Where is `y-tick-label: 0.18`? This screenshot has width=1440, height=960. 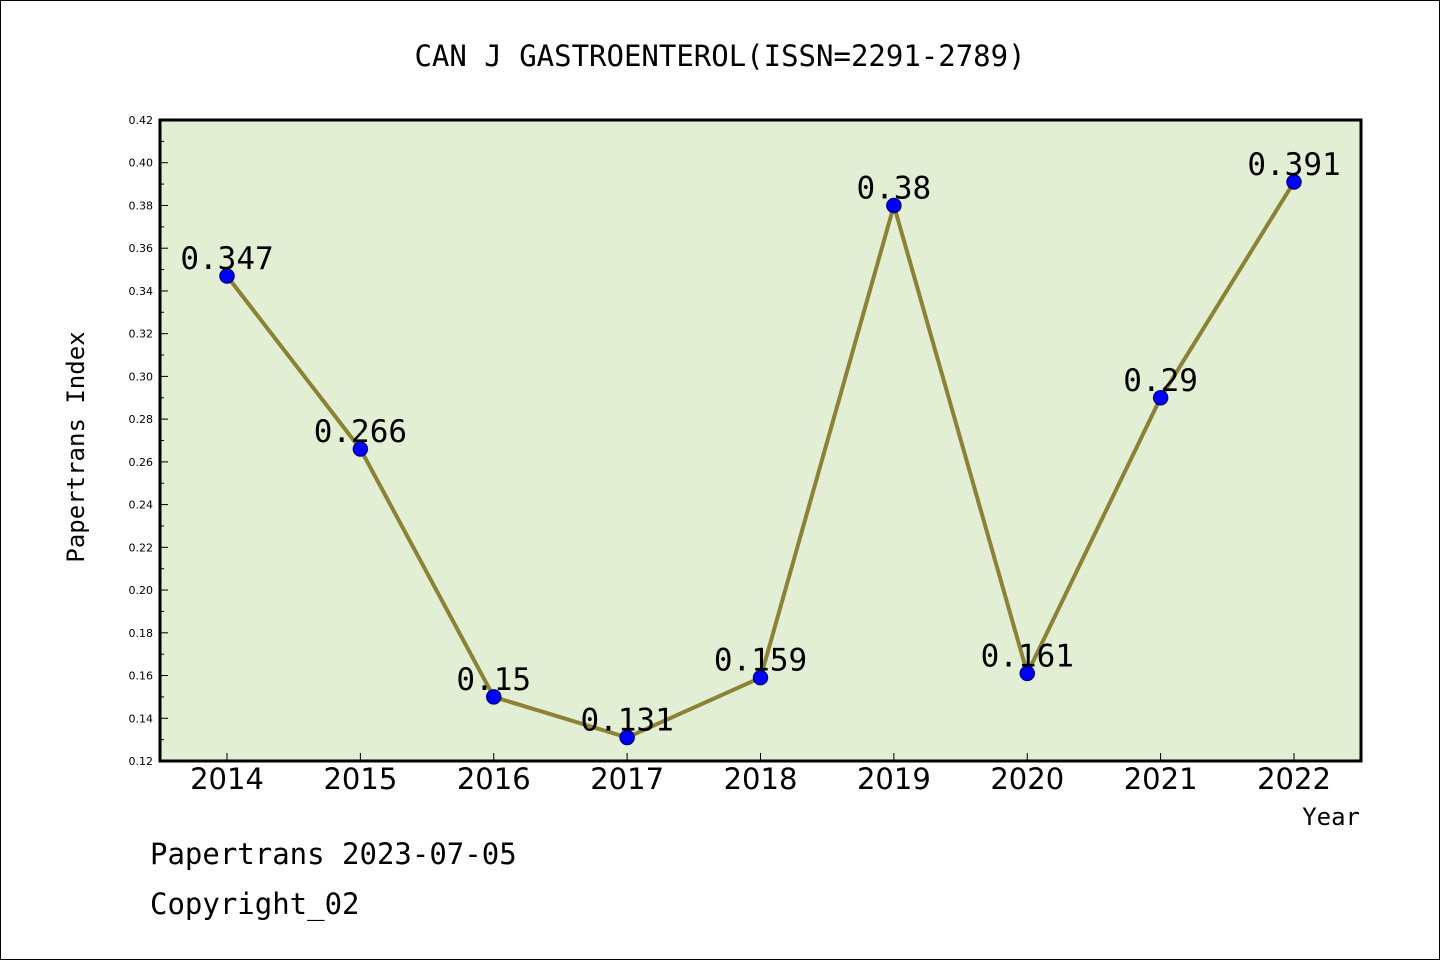 y-tick-label: 0.18 is located at coordinates (141, 633).